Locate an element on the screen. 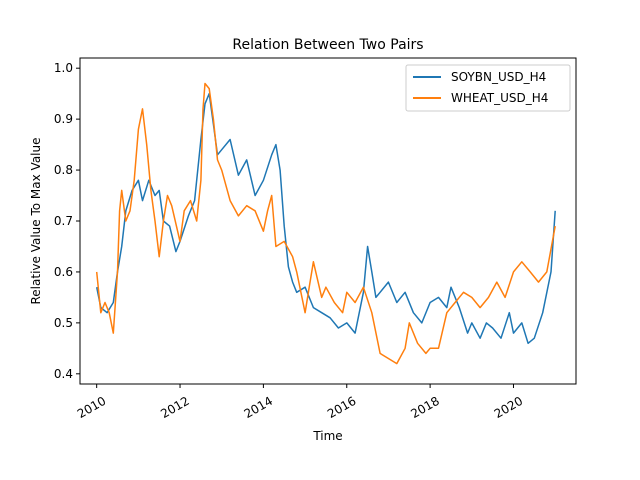  chart-title: Relation Between Two Pairs is located at coordinates (327, 45).